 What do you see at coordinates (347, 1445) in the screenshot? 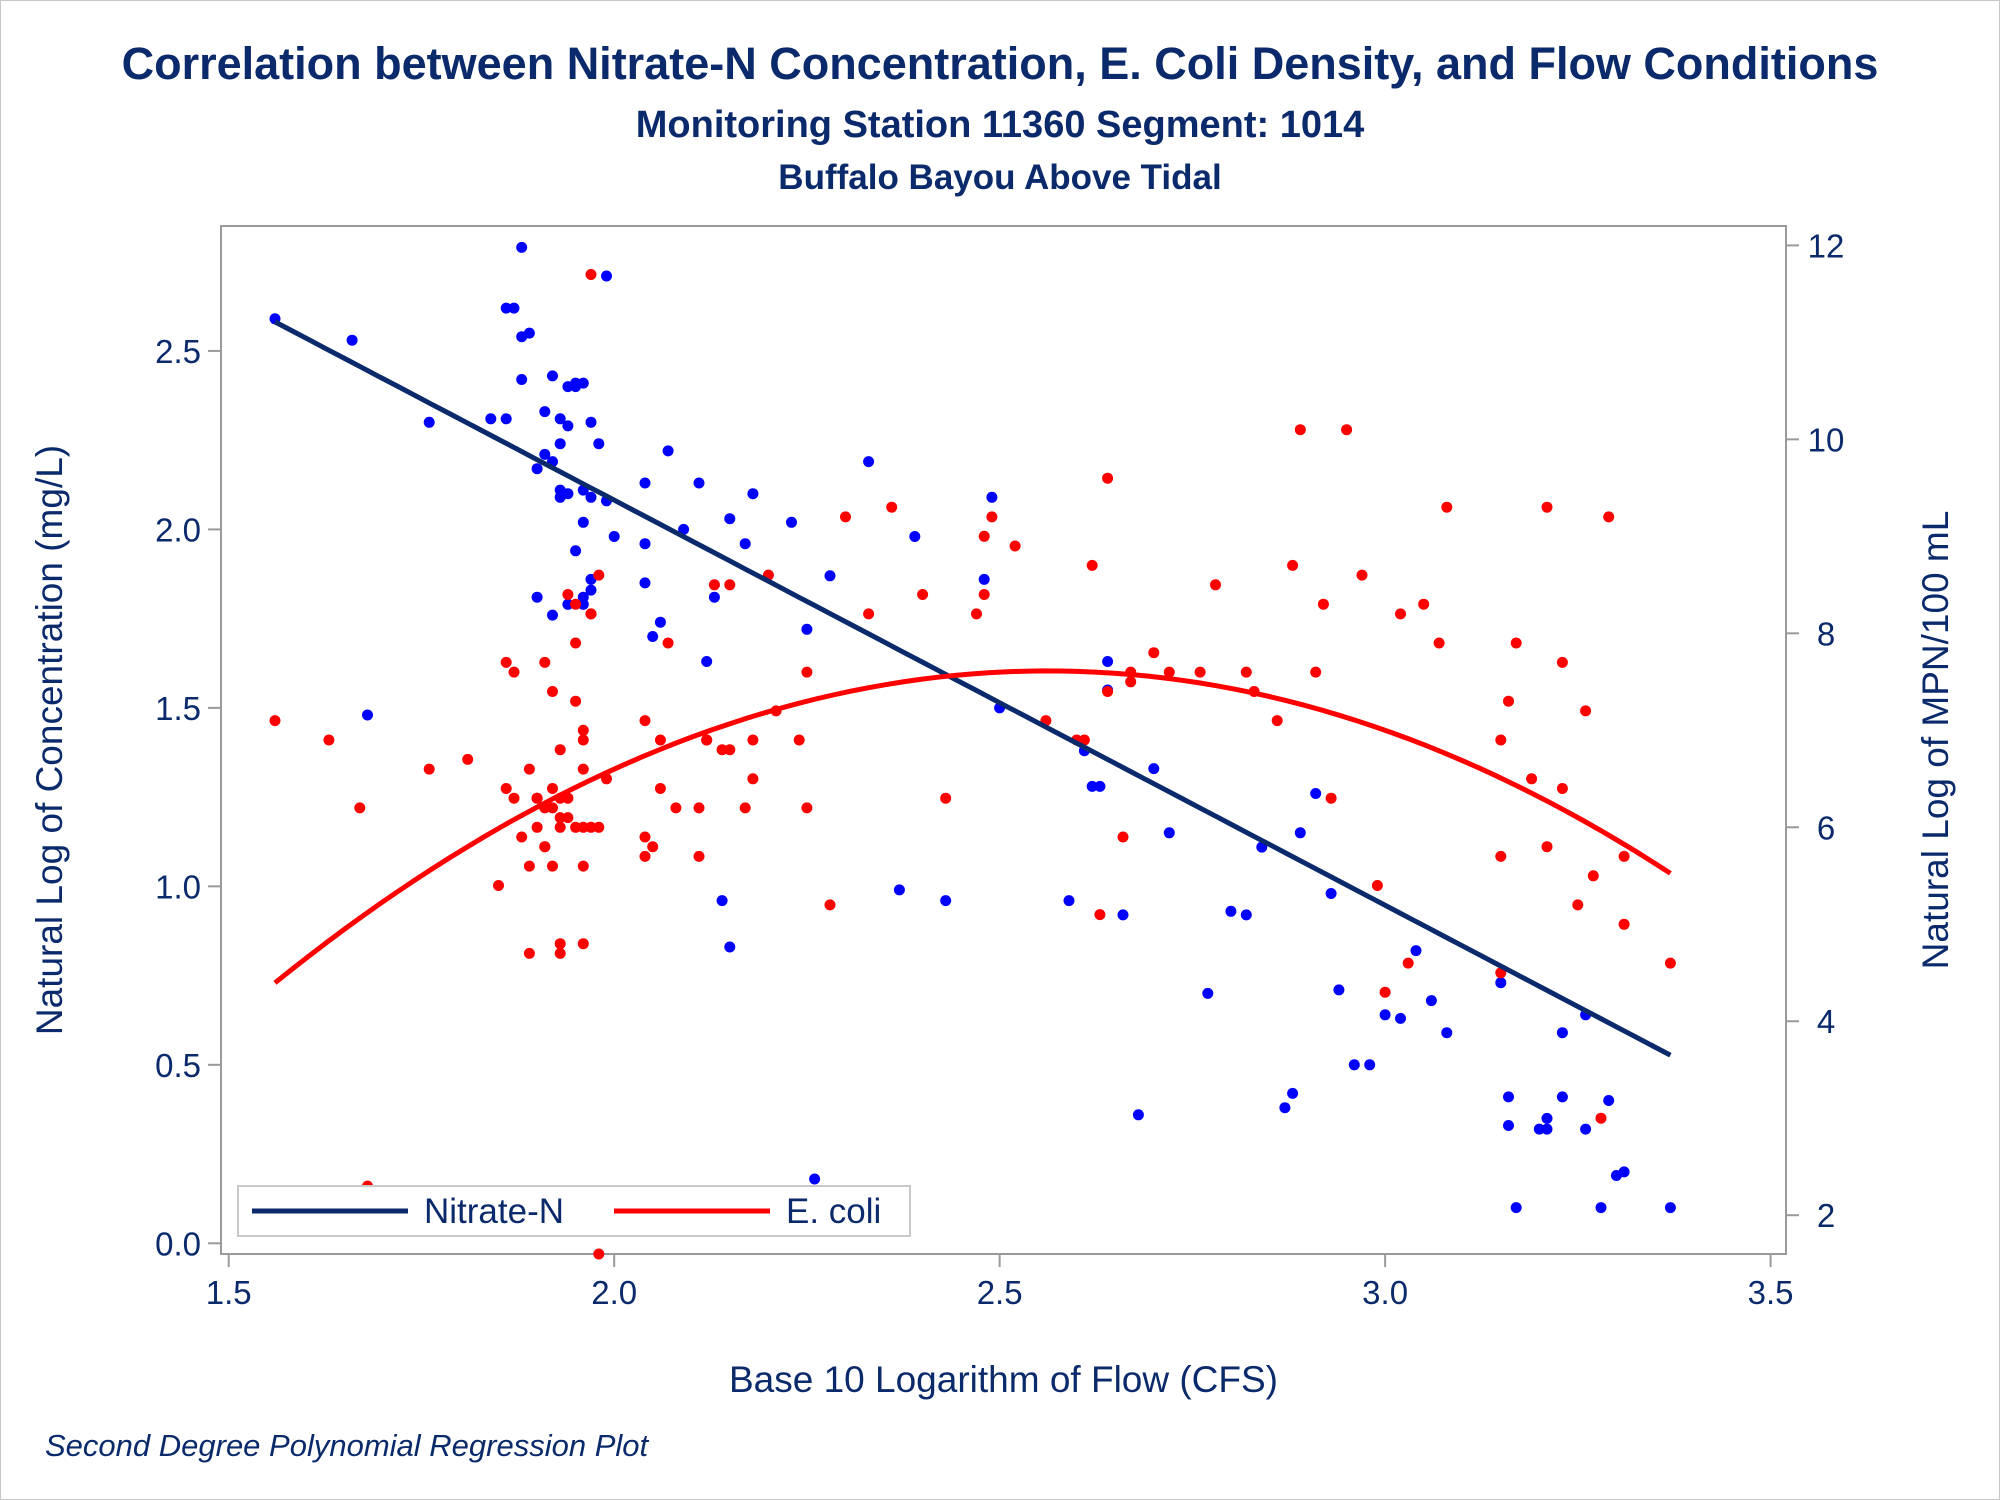
I see `footnote: Second Degree Polynomial Regression Plot` at bounding box center [347, 1445].